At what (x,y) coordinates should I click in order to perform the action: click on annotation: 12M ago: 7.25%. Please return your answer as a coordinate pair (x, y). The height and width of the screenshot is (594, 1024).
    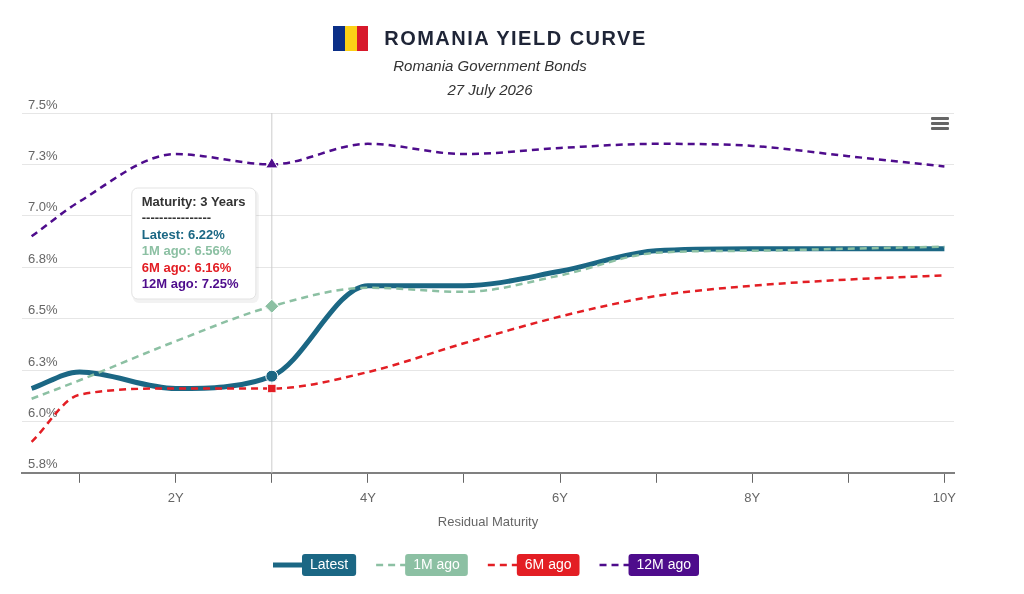
    Looking at the image, I should click on (190, 284).